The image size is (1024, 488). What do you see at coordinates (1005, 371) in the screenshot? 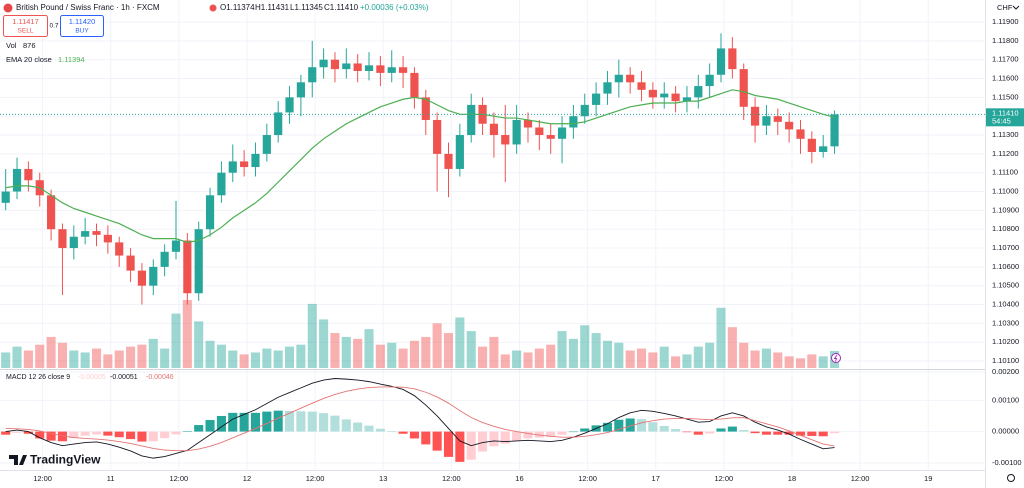
I see `y-tick-label: 0.00200` at bounding box center [1005, 371].